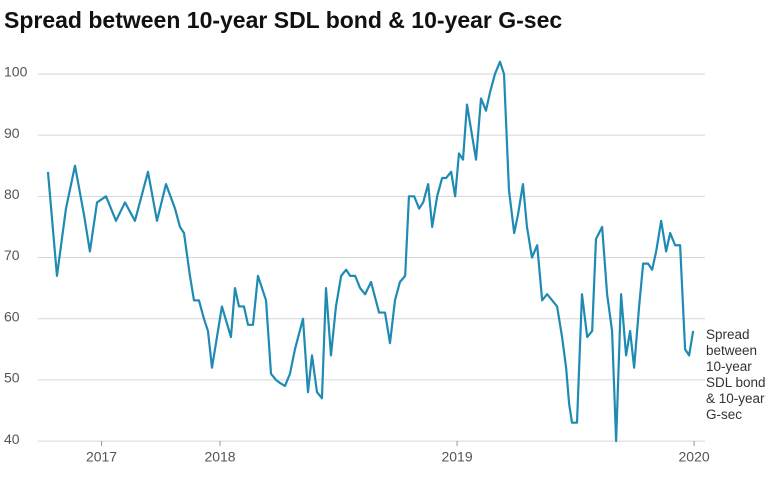  What do you see at coordinates (12, 439) in the screenshot?
I see `y-tick-label: 40` at bounding box center [12, 439].